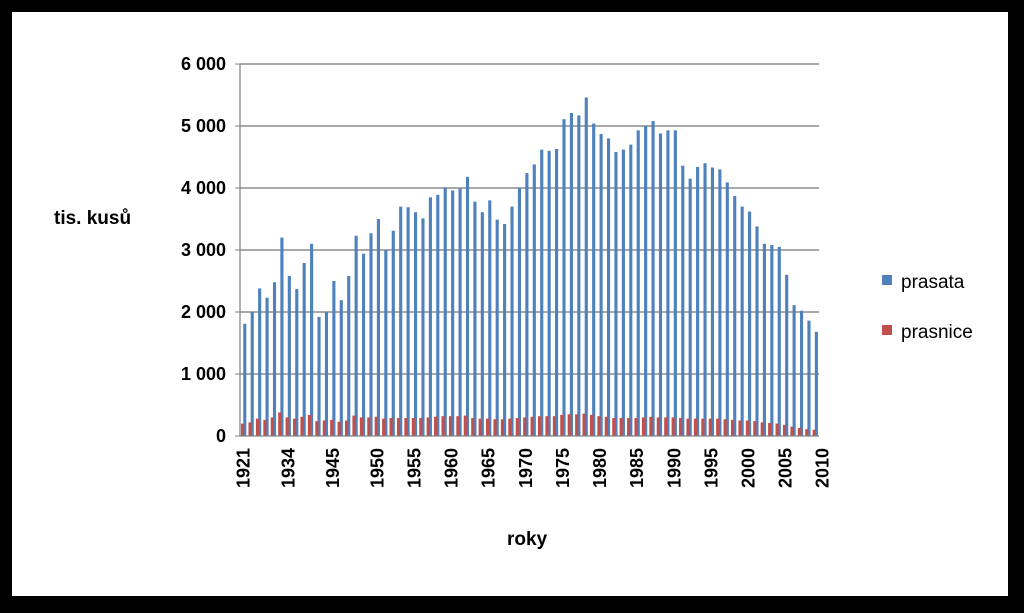 The width and height of the screenshot is (1024, 613). I want to click on bar-prasata-1998, so click(712, 302).